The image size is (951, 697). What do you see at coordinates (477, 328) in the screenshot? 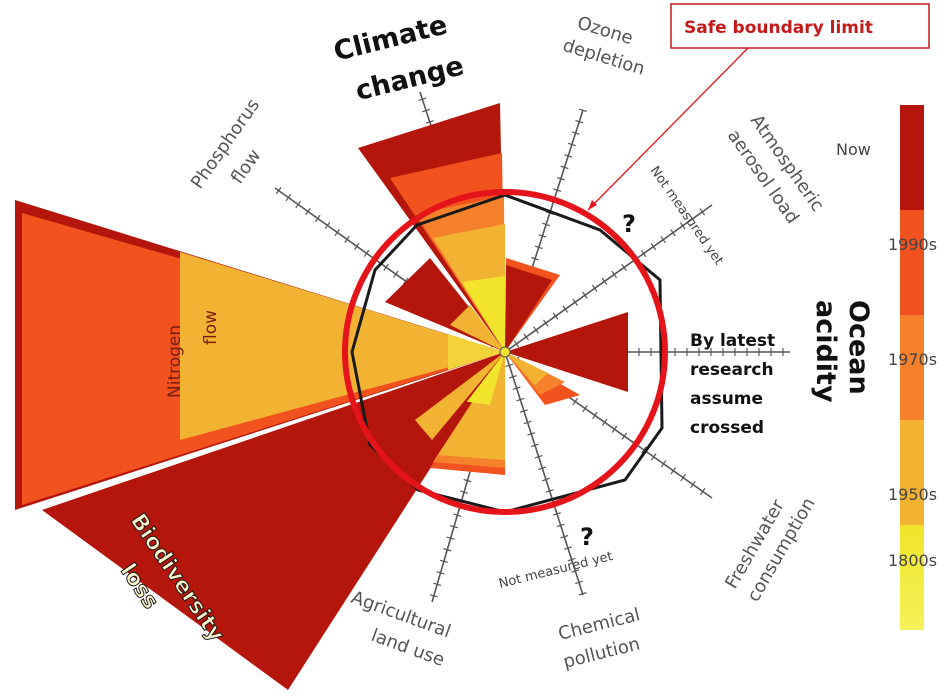
I see `phosphorus-wedge-1950` at bounding box center [477, 328].